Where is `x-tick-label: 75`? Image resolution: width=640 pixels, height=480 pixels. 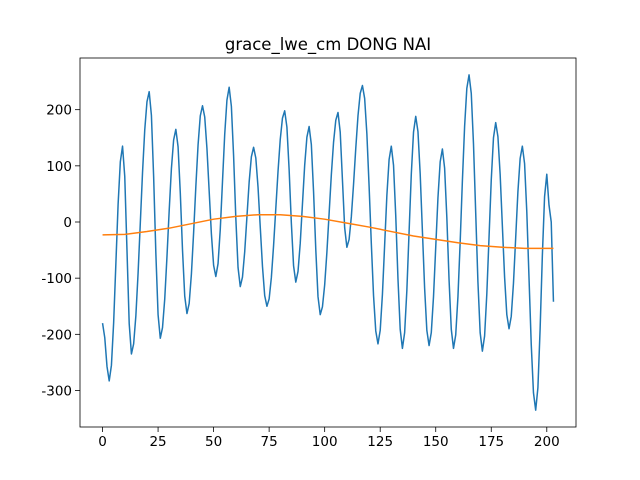 x-tick-label: 75 is located at coordinates (269, 442).